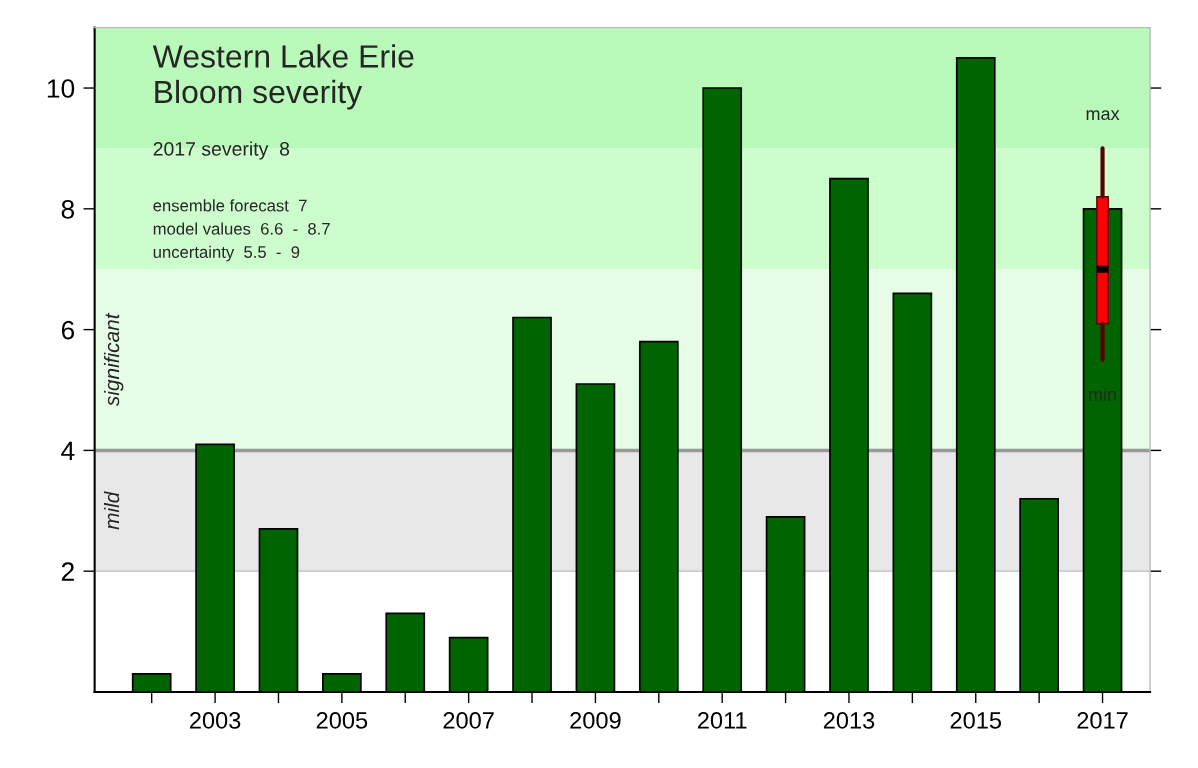 The width and height of the screenshot is (1198, 768). Describe the element at coordinates (1102, 720) in the screenshot. I see `x-tick-label: 2017` at that location.